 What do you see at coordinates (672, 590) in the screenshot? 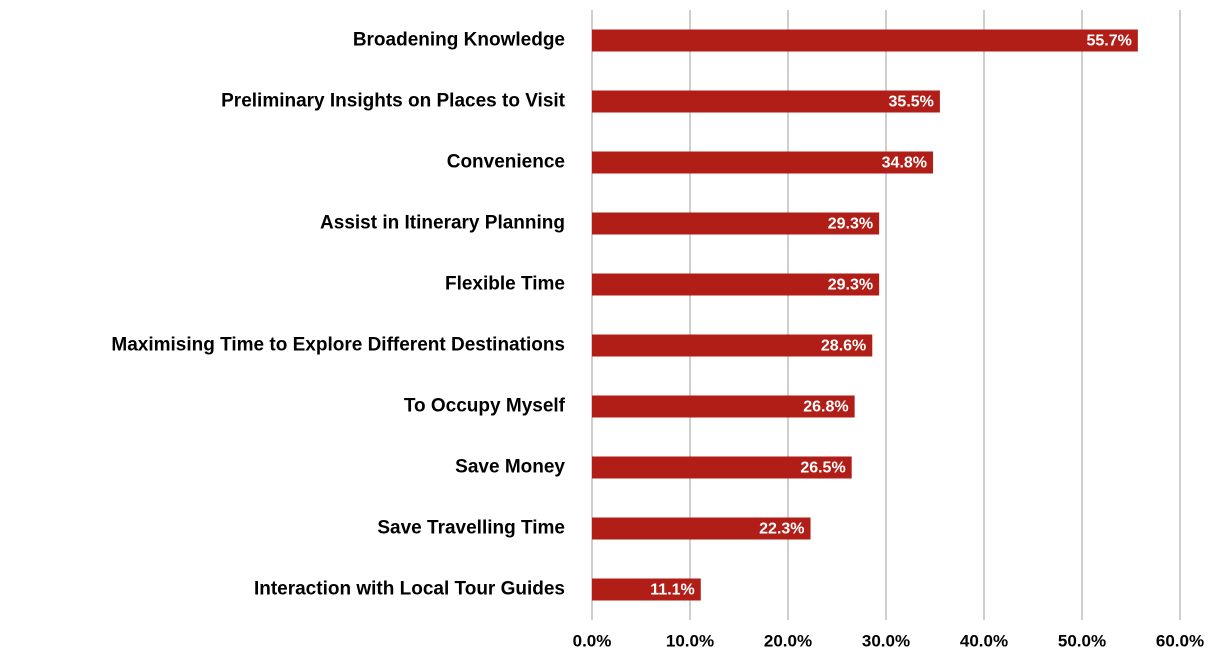
I see `data-label: 11.1%` at bounding box center [672, 590].